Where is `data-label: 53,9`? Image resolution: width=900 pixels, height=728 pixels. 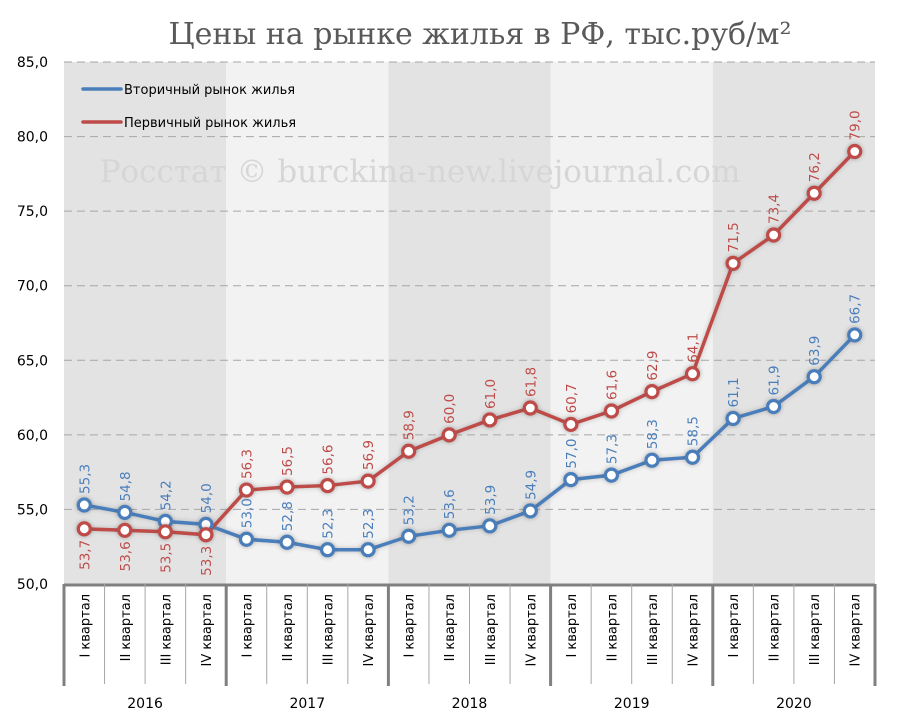 data-label: 53,9 is located at coordinates (491, 500).